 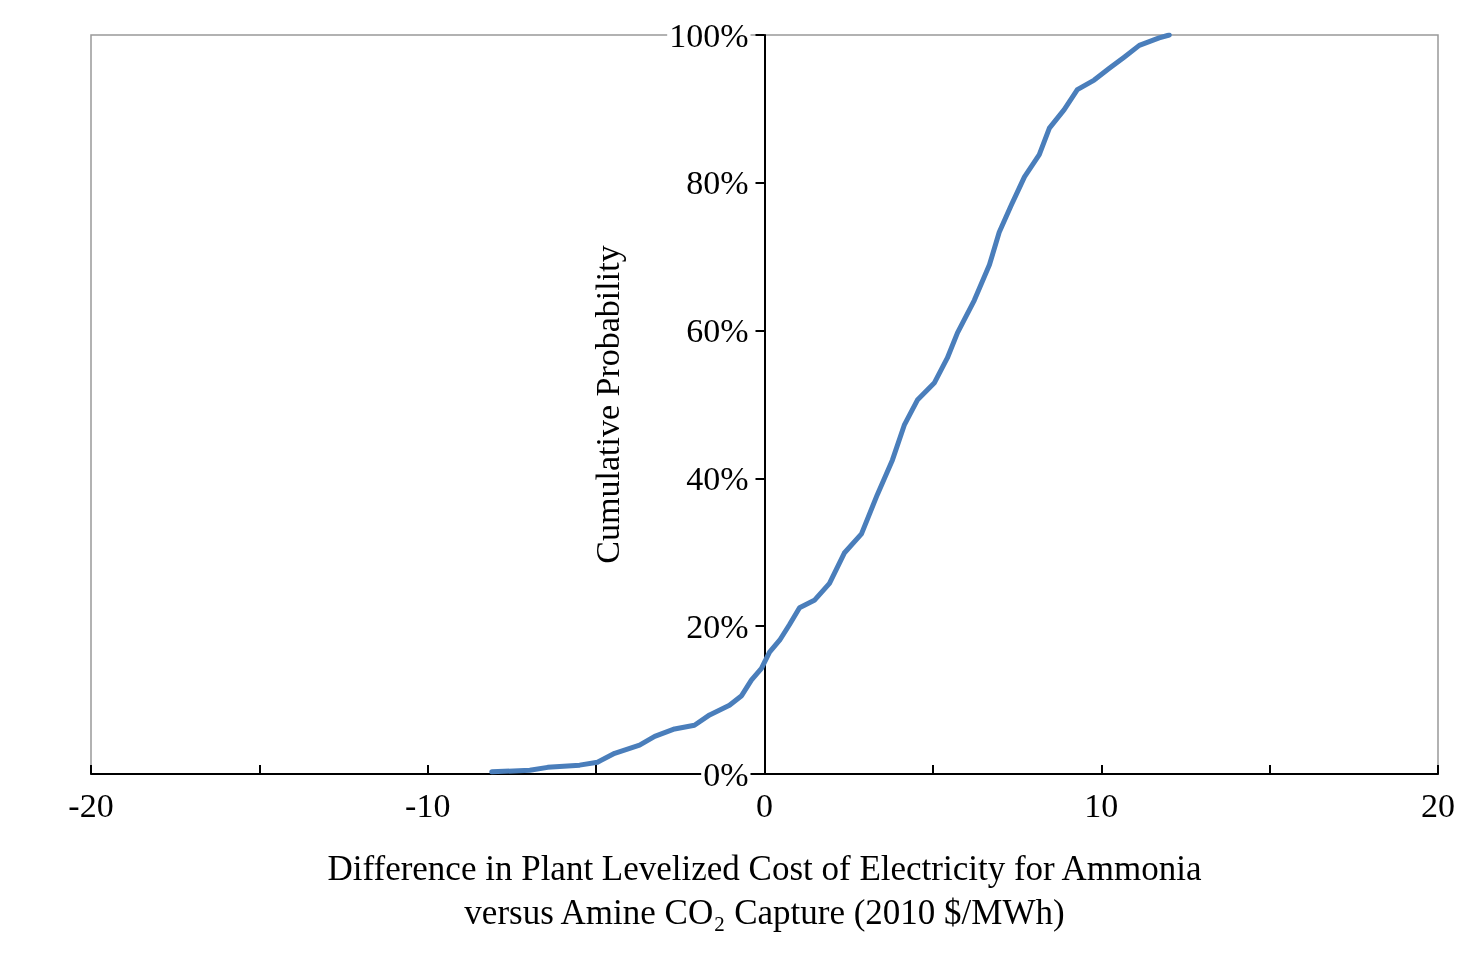 I want to click on y-tick-label: 80%, so click(x=717, y=183).